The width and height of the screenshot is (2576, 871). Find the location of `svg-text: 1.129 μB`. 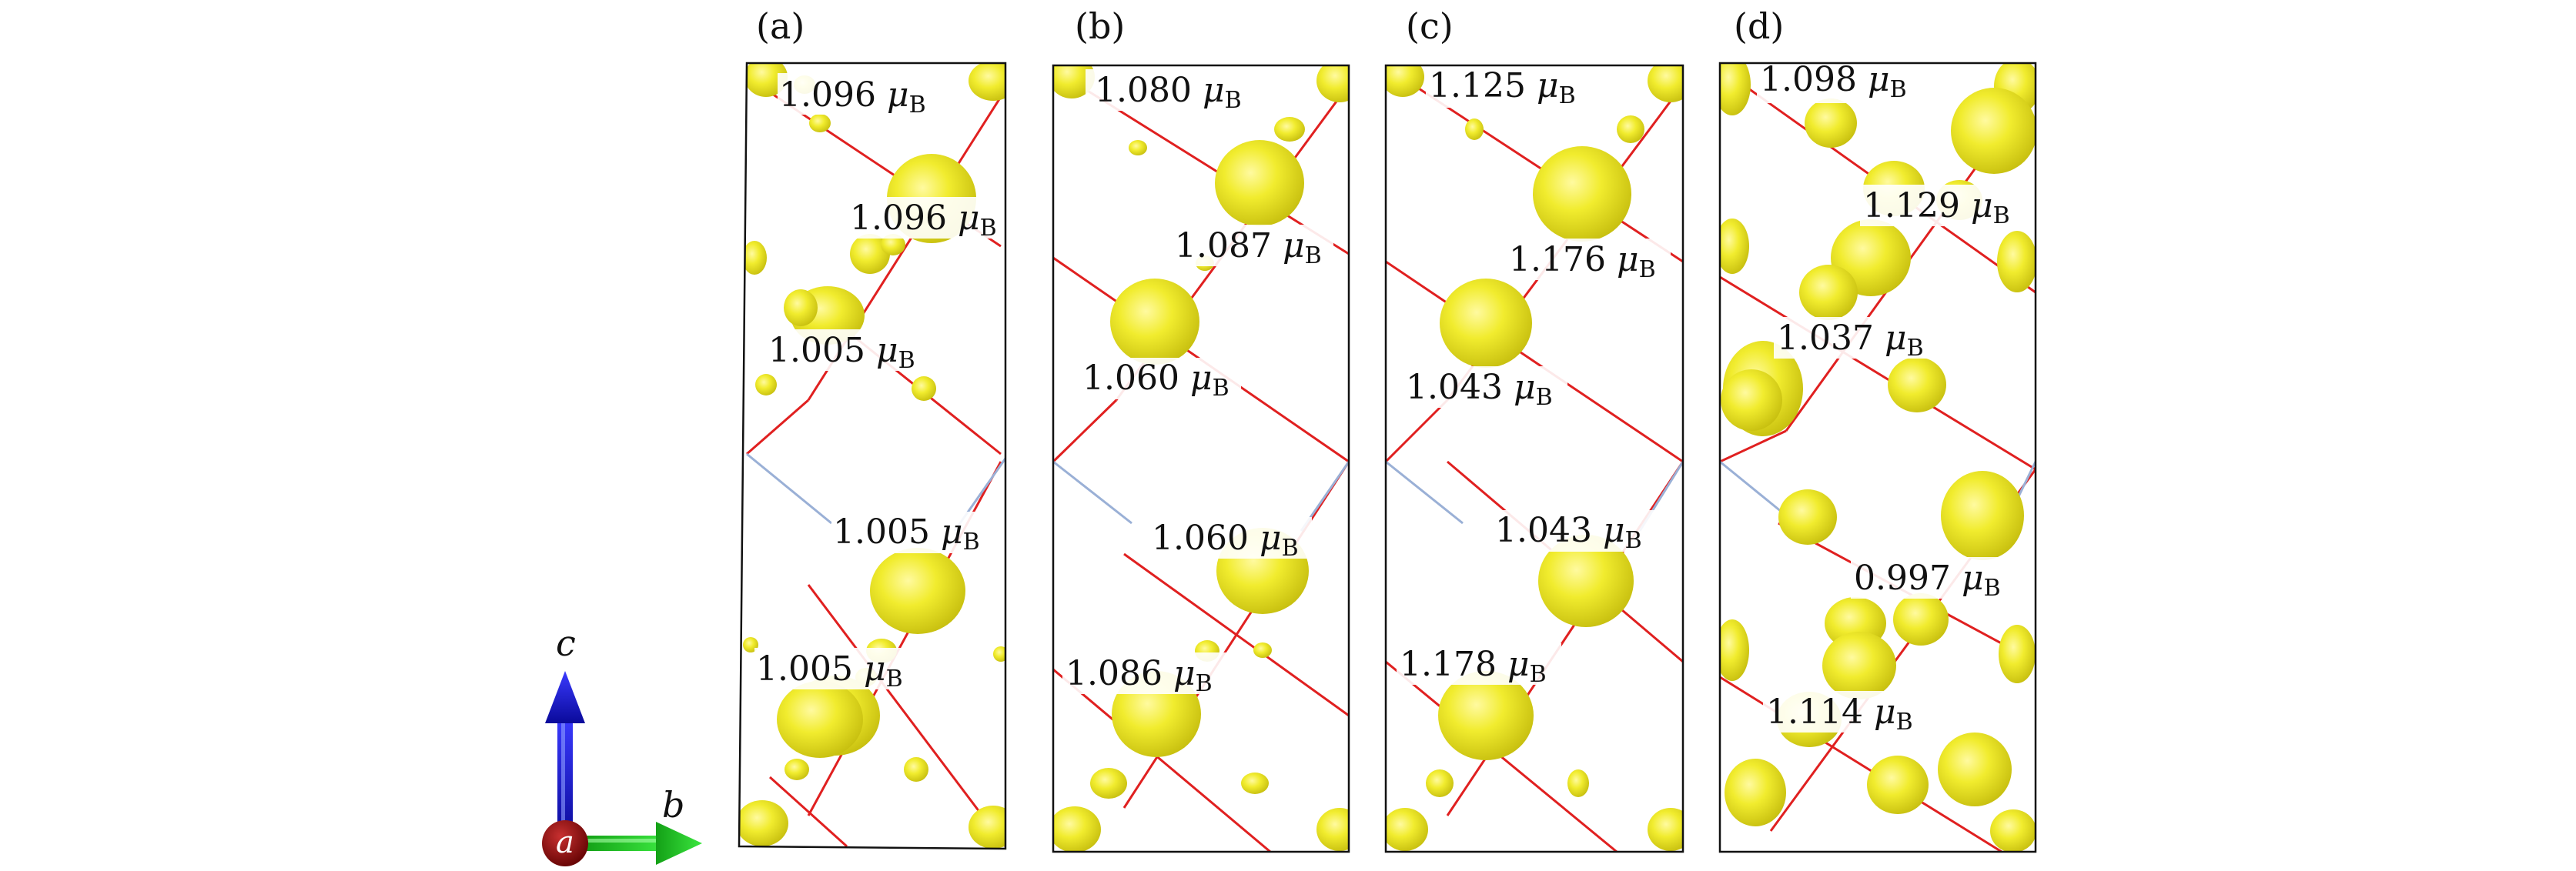

svg-text: 1.129 μB is located at coordinates (1937, 207).